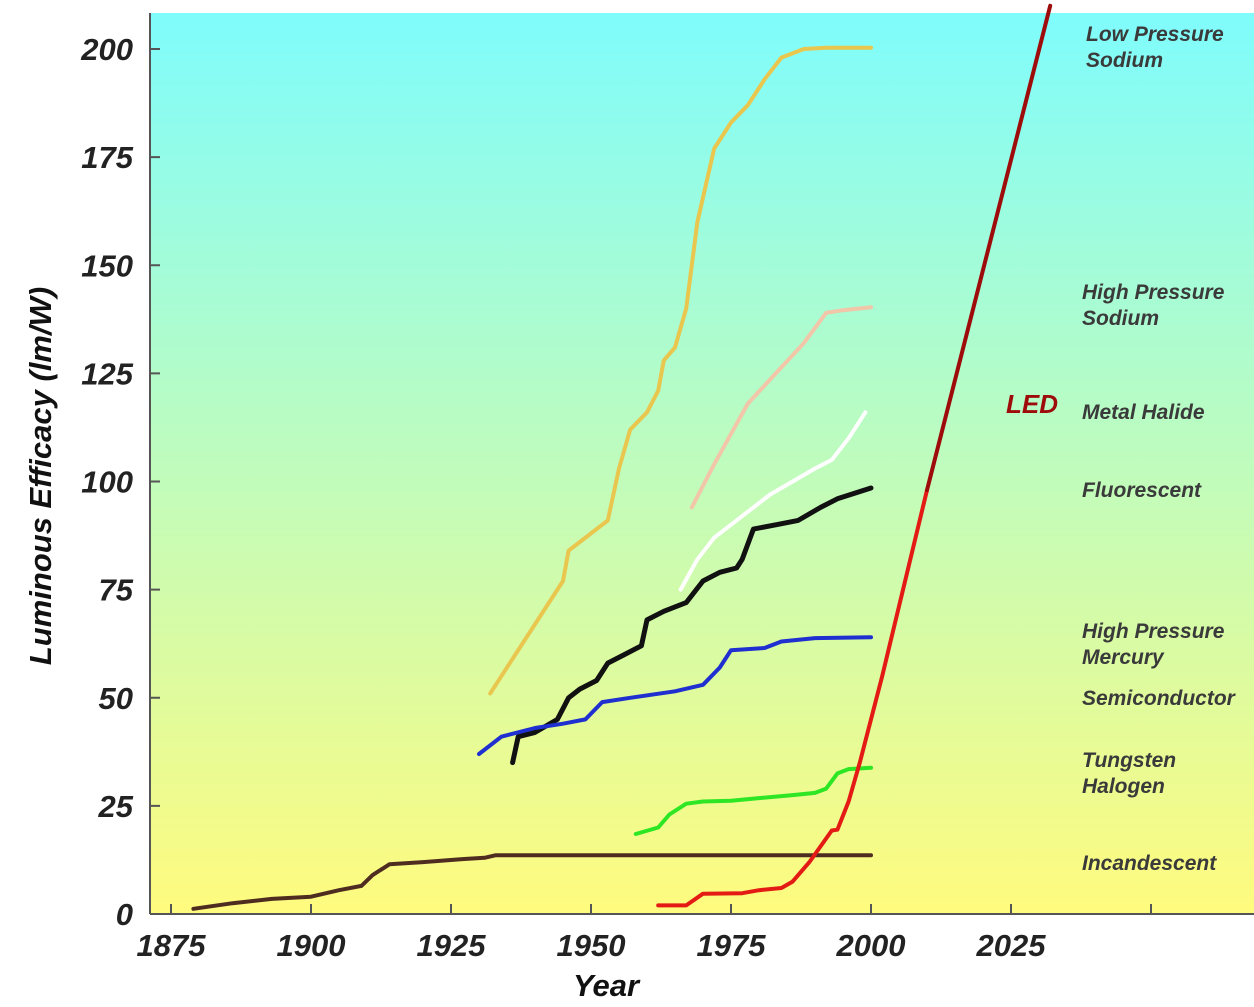 This screenshot has height=1007, width=1254. What do you see at coordinates (532, 882) in the screenshot?
I see `series-line-incandescent` at bounding box center [532, 882].